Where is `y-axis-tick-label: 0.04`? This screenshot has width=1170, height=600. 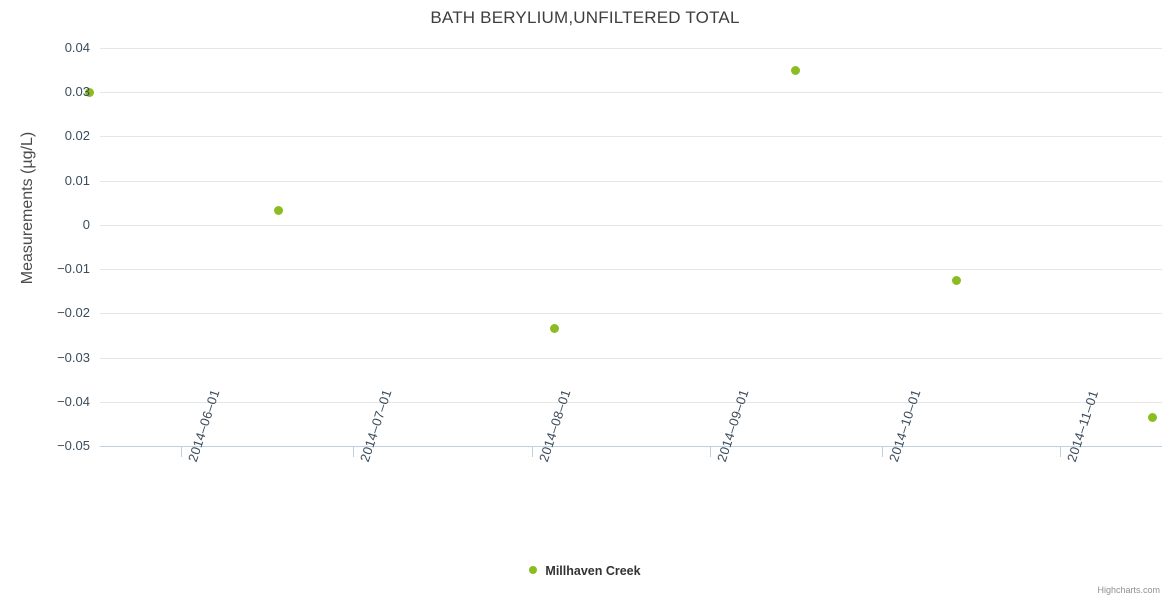 y-axis-tick-label: 0.04 is located at coordinates (77, 47).